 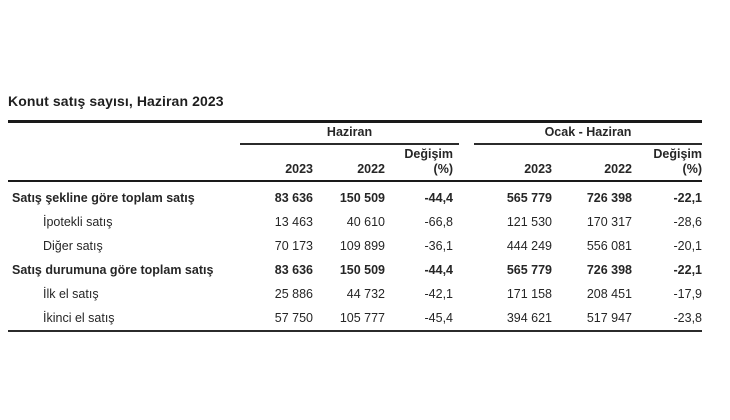 I want to click on row-label: İlk el satış, so click(x=71, y=294).